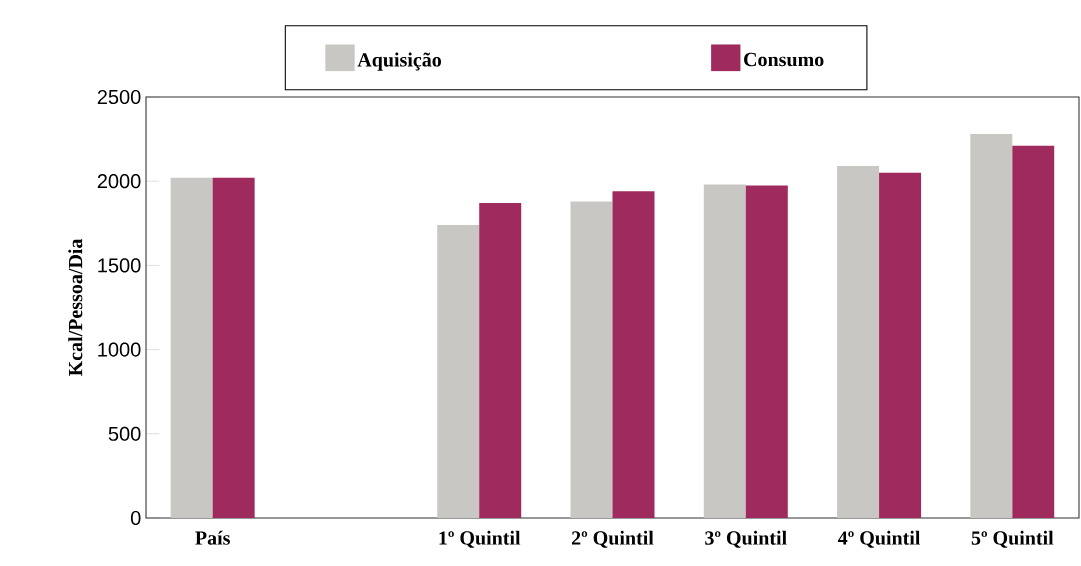 Image resolution: width=1081 pixels, height=566 pixels. What do you see at coordinates (784, 59) in the screenshot?
I see `legend-label: Consumo` at bounding box center [784, 59].